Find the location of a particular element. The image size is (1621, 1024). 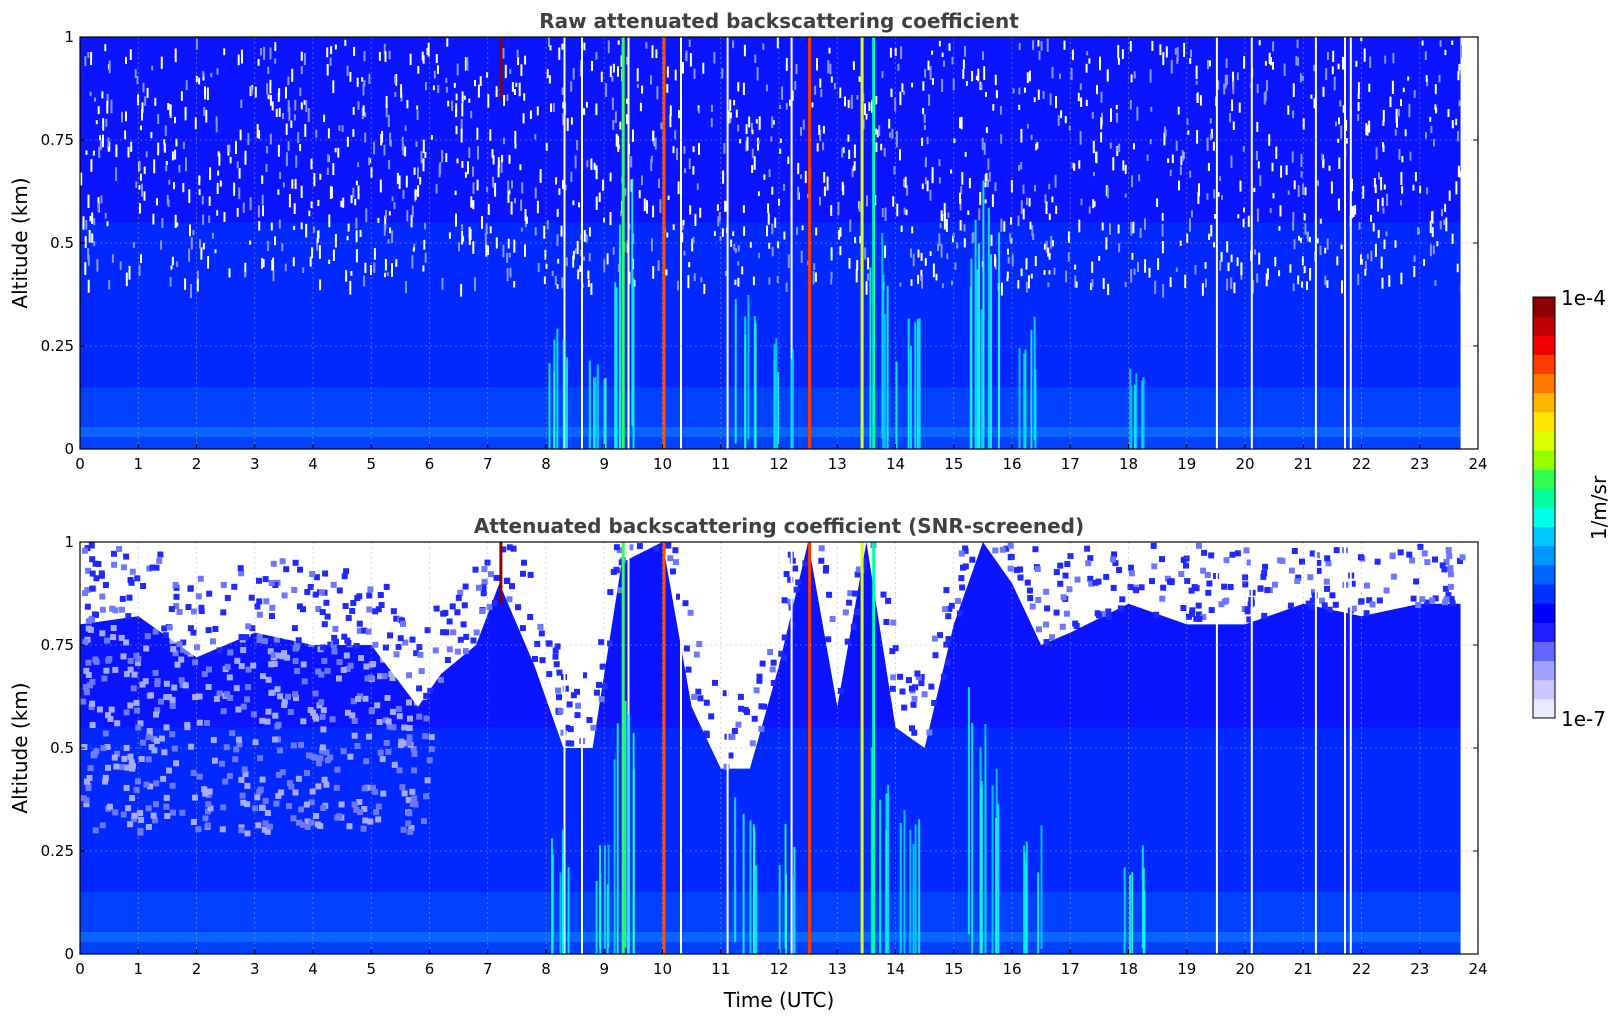

colorbar-segment is located at coordinates (1544, 594).